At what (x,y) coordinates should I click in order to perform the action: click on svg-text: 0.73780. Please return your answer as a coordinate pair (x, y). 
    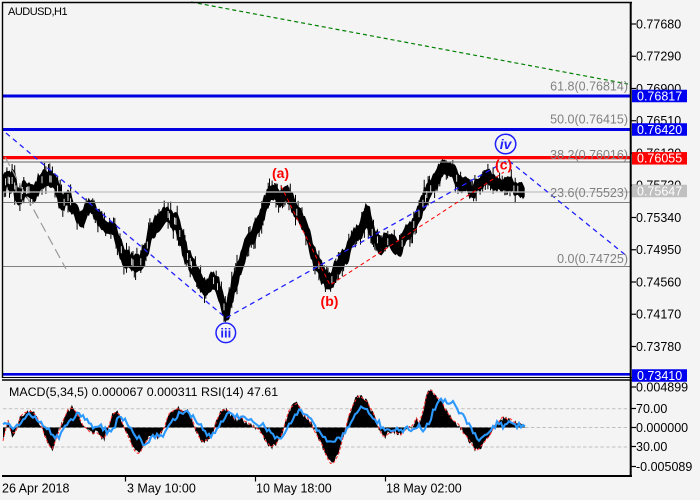
    Looking at the image, I should click on (658, 347).